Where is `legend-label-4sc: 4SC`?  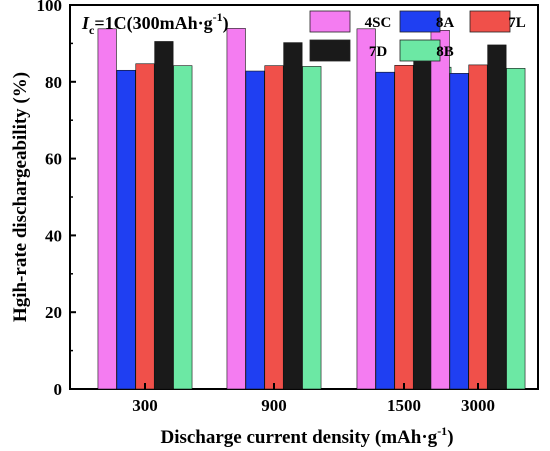
legend-label-4sc: 4SC is located at coordinates (378, 23).